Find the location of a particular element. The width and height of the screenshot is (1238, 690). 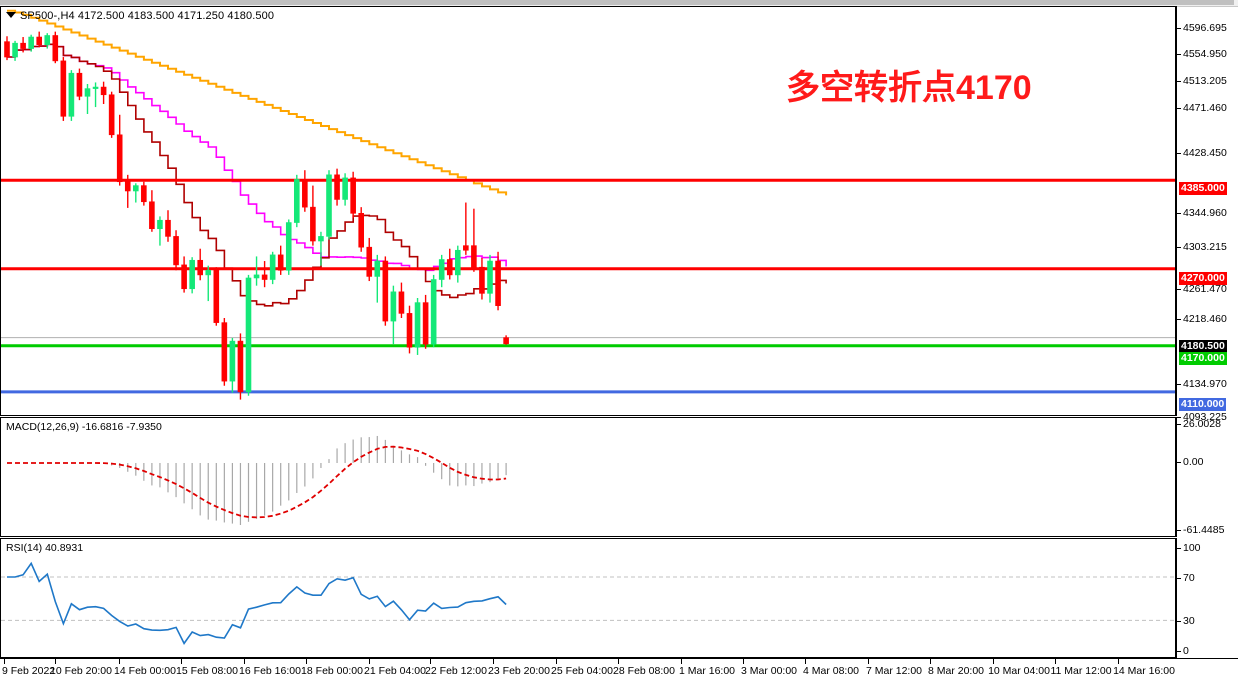

time-axis-label: 25 Feb 04:00 is located at coordinates (582, 671).